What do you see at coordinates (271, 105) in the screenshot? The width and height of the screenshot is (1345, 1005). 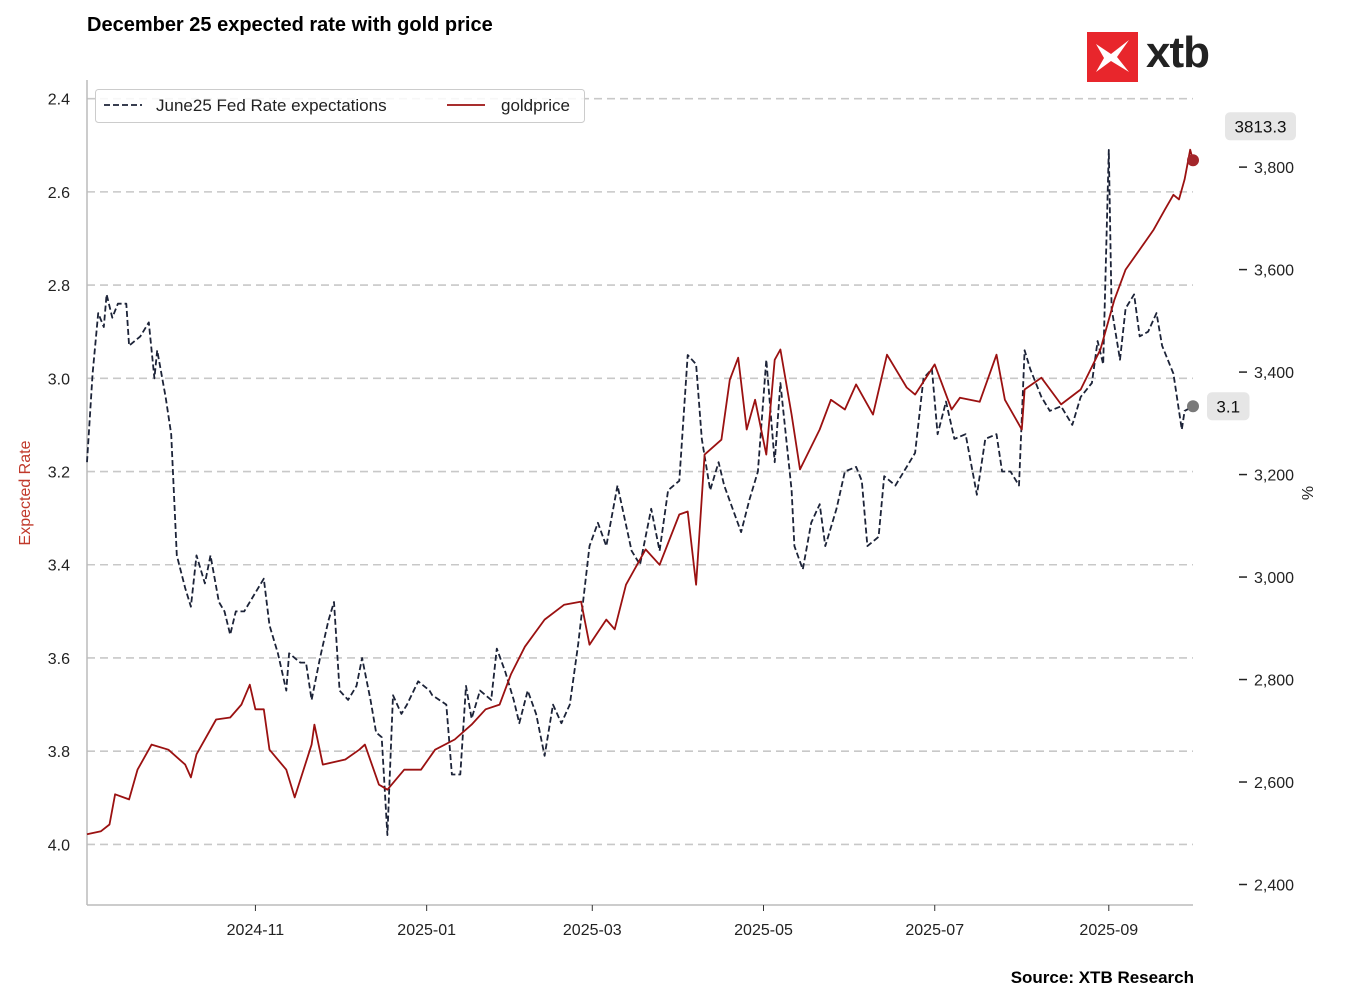 I see `legend-label: June25 Fed Rate expectations` at bounding box center [271, 105].